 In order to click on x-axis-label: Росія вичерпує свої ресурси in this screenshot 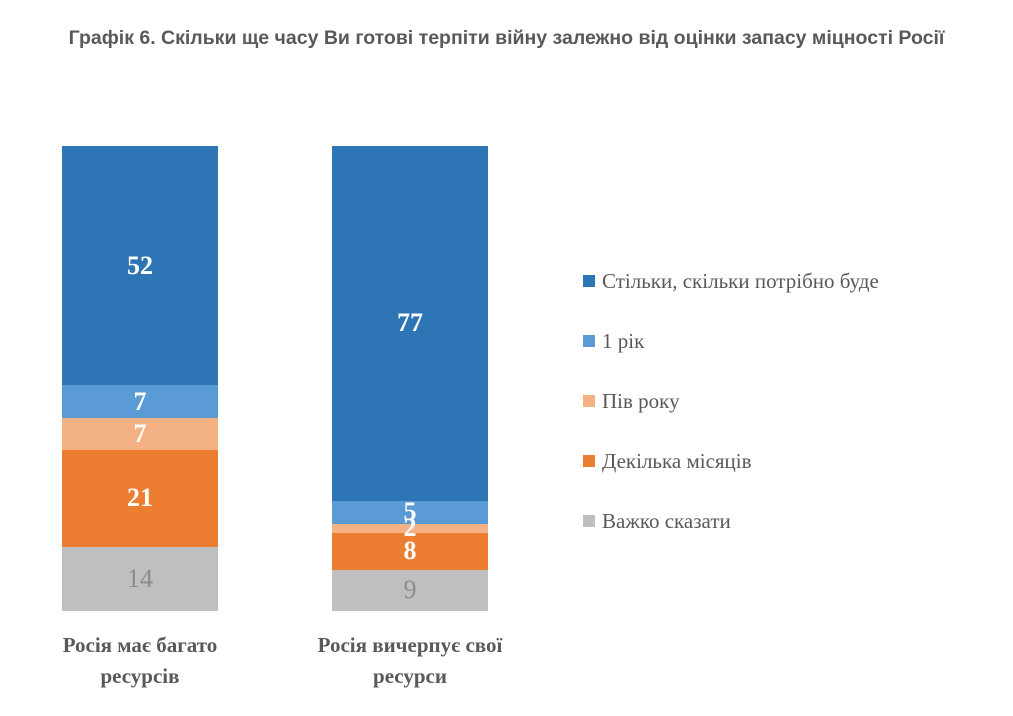, I will do `click(410, 660)`.